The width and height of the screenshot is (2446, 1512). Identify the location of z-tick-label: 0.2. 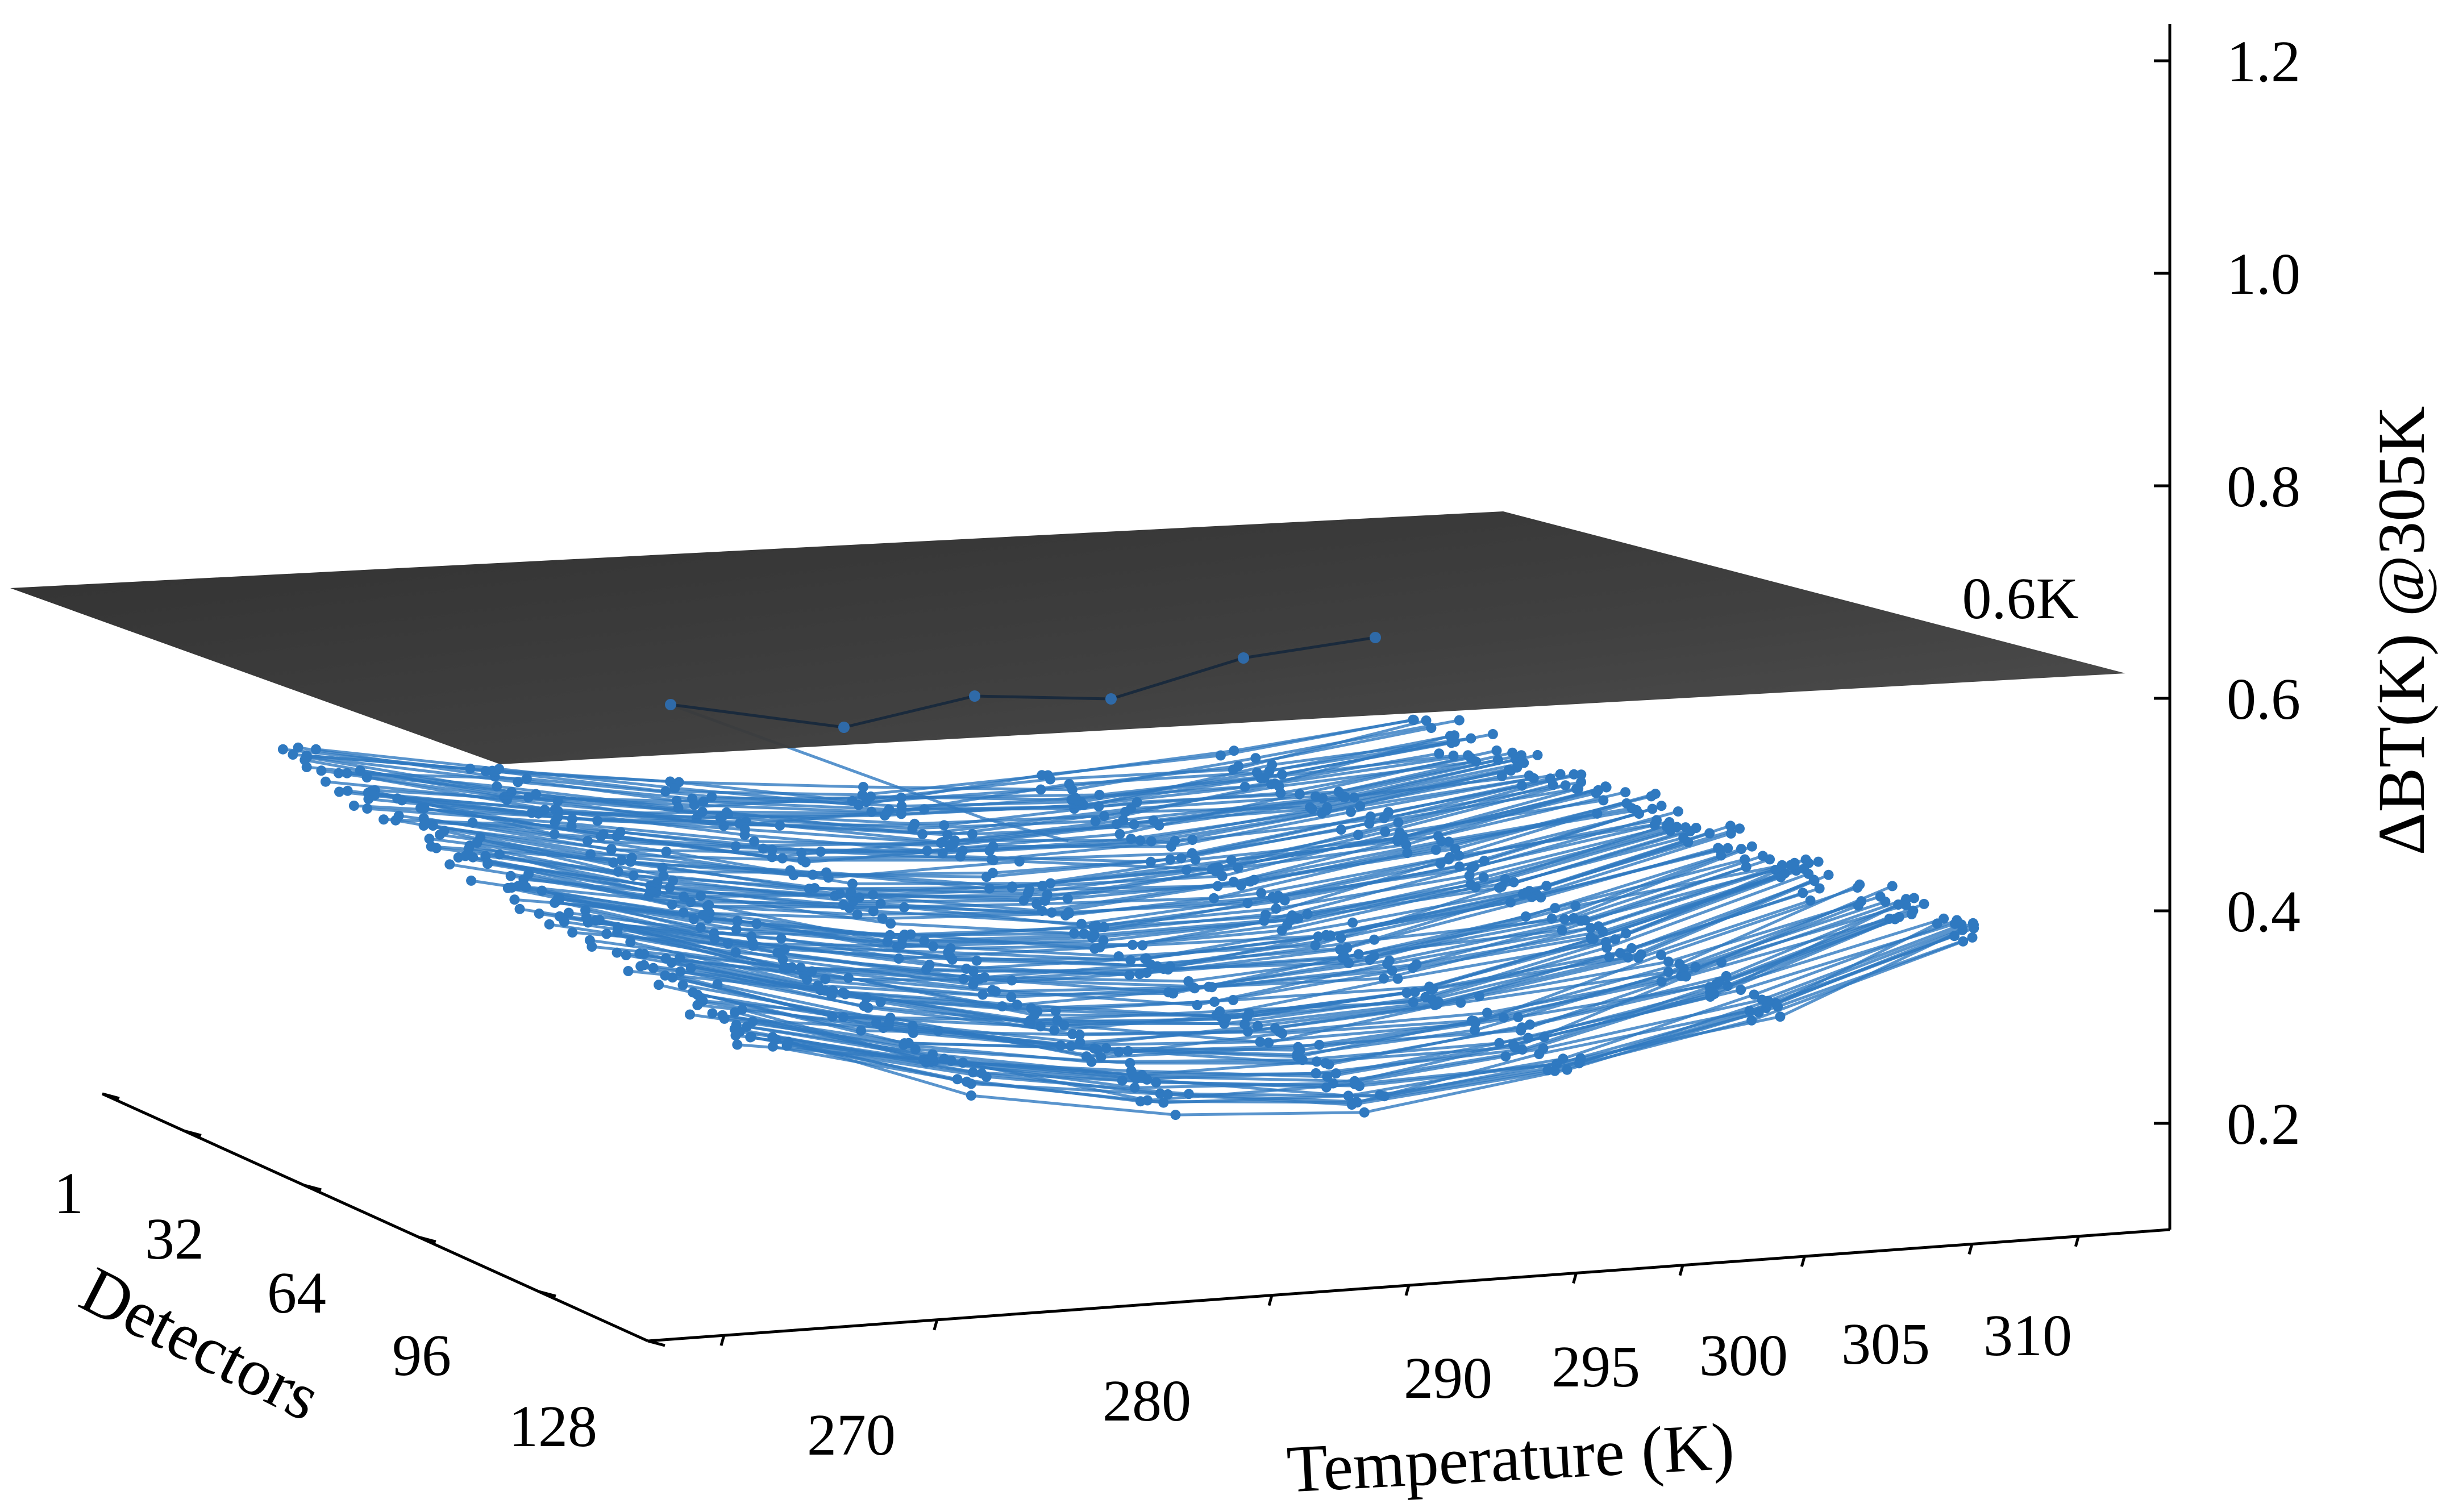
(2264, 1124).